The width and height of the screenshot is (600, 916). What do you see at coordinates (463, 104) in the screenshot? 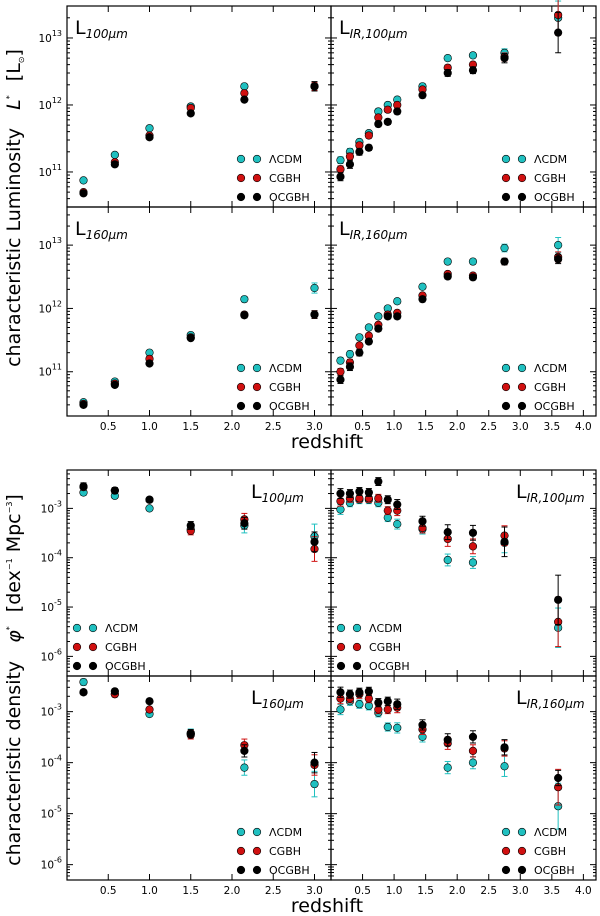
I see `panel-LIR100: LIR,100μm ΛCDM CGBH OCGBH` at bounding box center [463, 104].